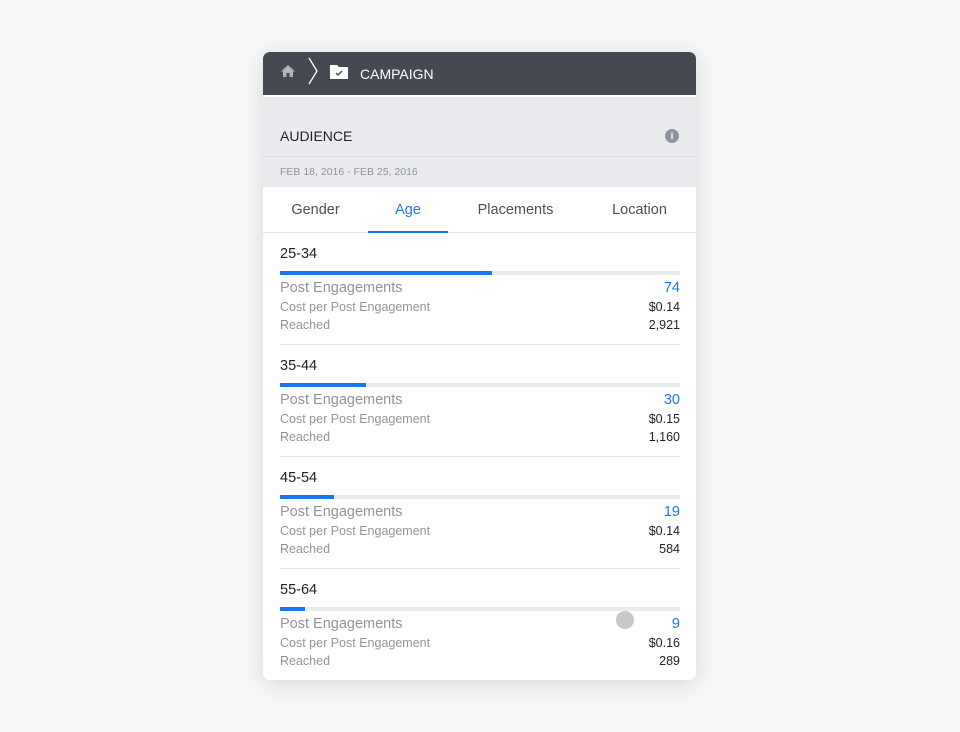  What do you see at coordinates (299, 254) in the screenshot?
I see `age-label: 25-34` at bounding box center [299, 254].